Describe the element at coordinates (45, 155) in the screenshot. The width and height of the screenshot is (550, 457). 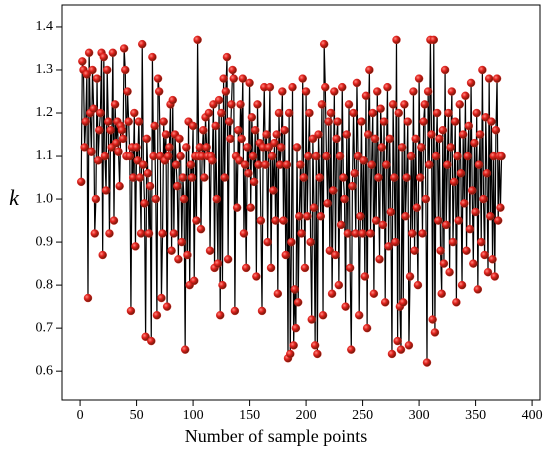
I see `y-tick-label: 1.1` at that location.